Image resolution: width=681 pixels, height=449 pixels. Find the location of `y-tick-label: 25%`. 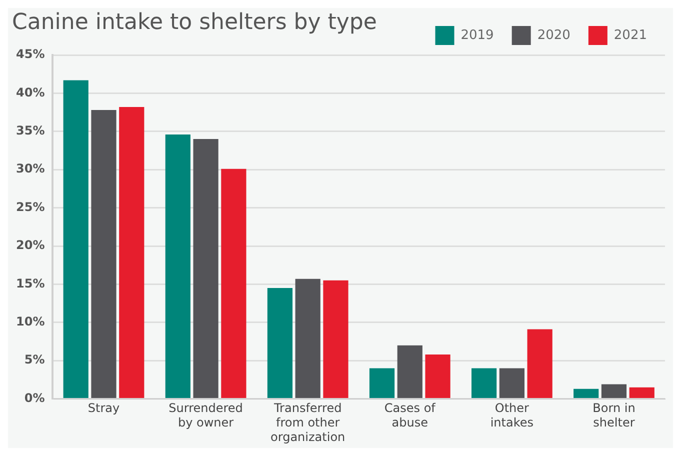

y-tick-label: 25% is located at coordinates (30, 207).